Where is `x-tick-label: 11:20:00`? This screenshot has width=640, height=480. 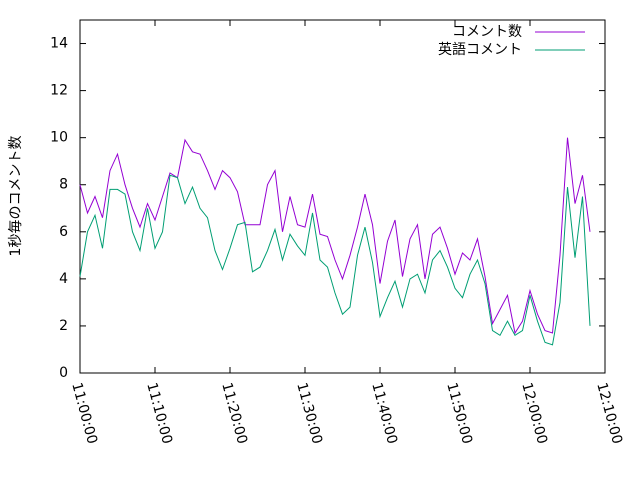
x-tick-label: 11:20:00 is located at coordinates (234, 413).